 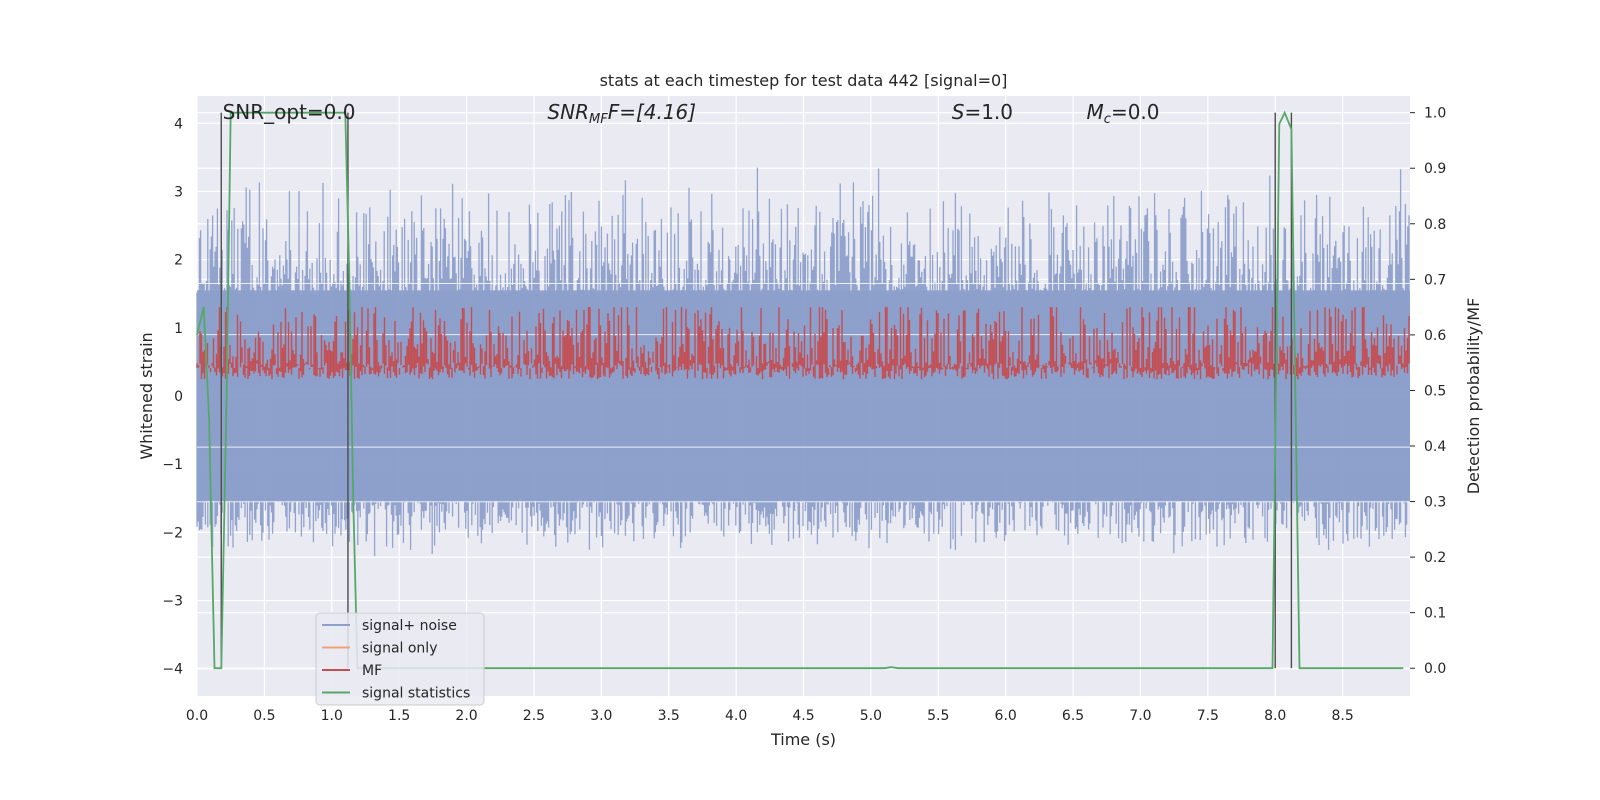 I want to click on x-tick-label: 2.0, so click(x=466, y=716).